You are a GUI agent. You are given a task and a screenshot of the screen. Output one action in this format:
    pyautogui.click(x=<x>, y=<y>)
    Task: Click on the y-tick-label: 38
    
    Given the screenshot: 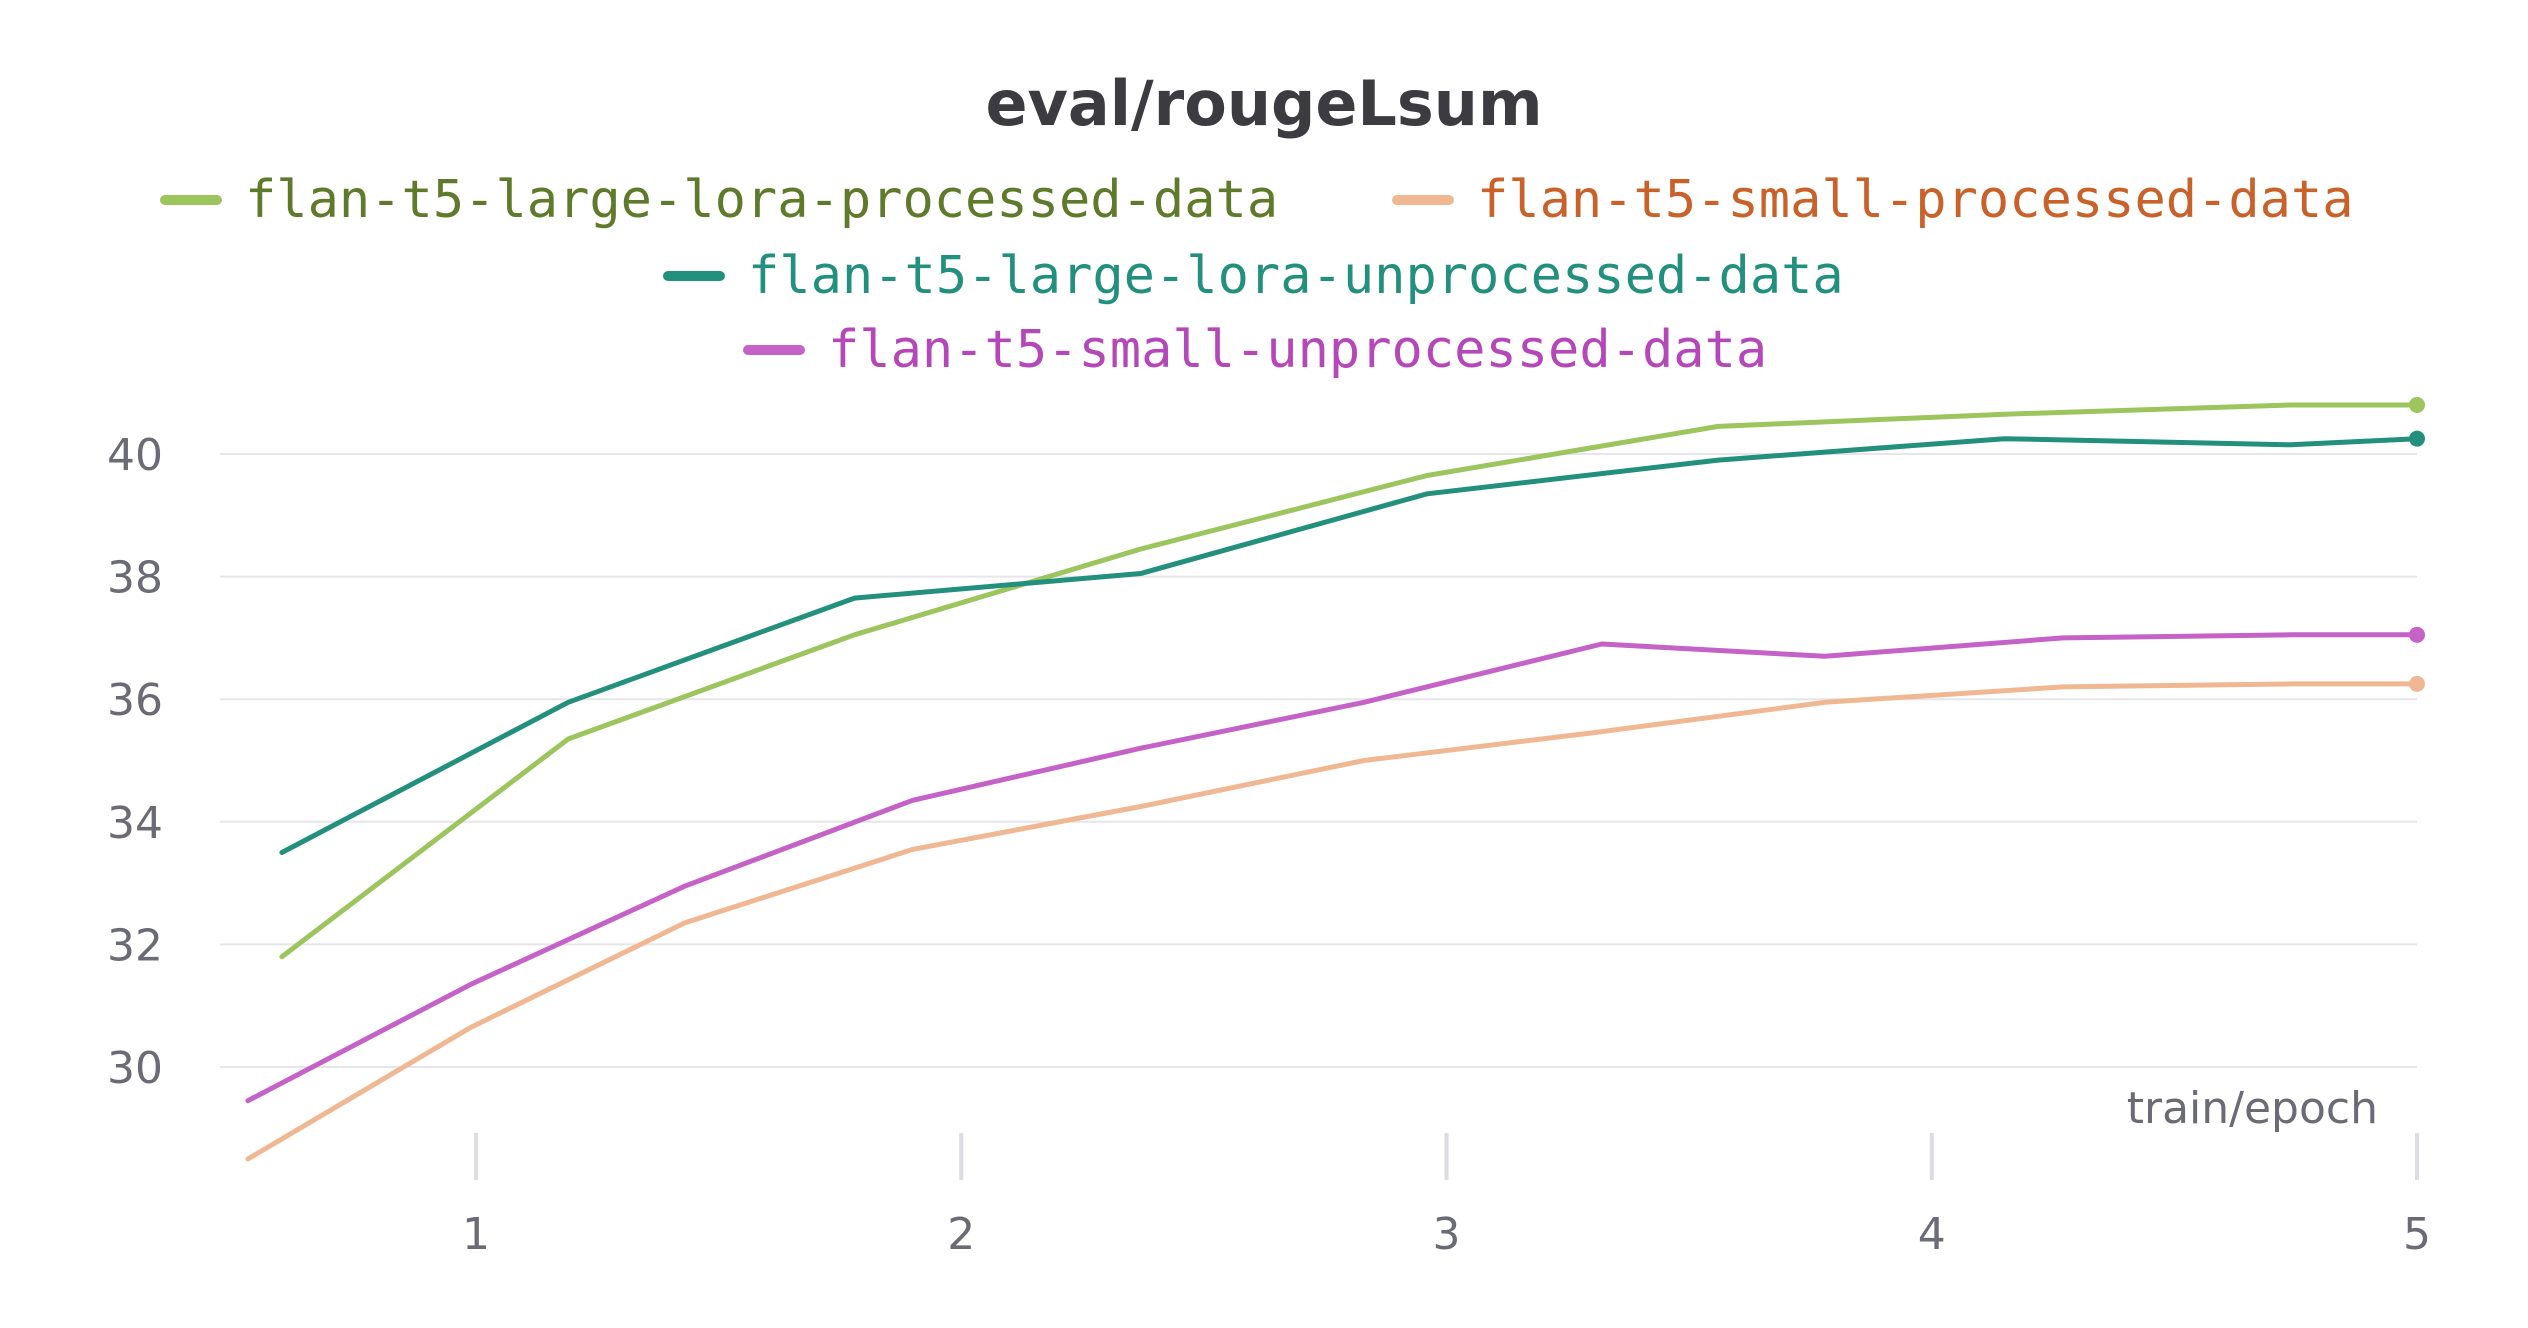 What is the action you would take?
    pyautogui.click(x=135, y=578)
    